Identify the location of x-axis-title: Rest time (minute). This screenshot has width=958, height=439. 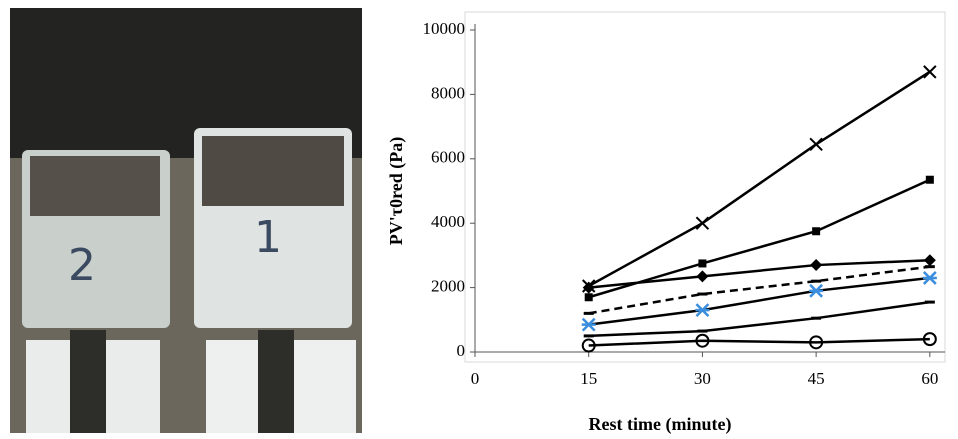
(660, 424).